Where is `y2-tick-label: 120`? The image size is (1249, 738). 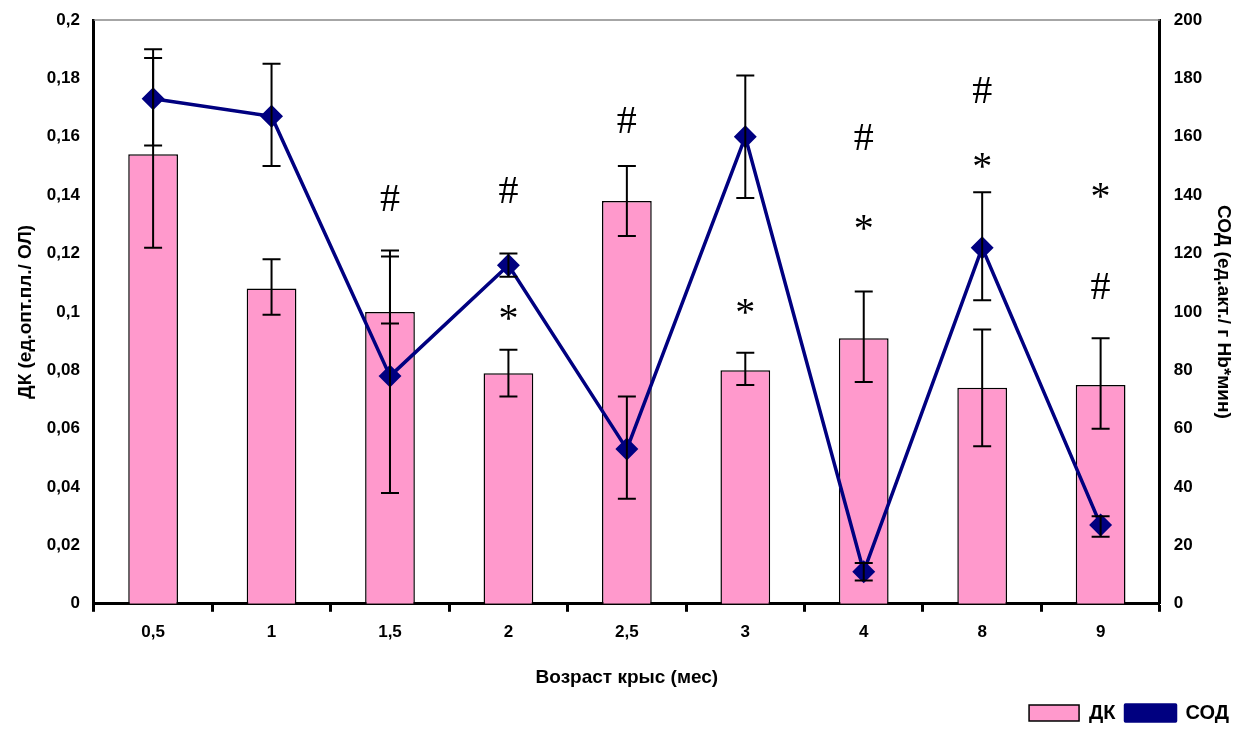 y2-tick-label: 120 is located at coordinates (1188, 253).